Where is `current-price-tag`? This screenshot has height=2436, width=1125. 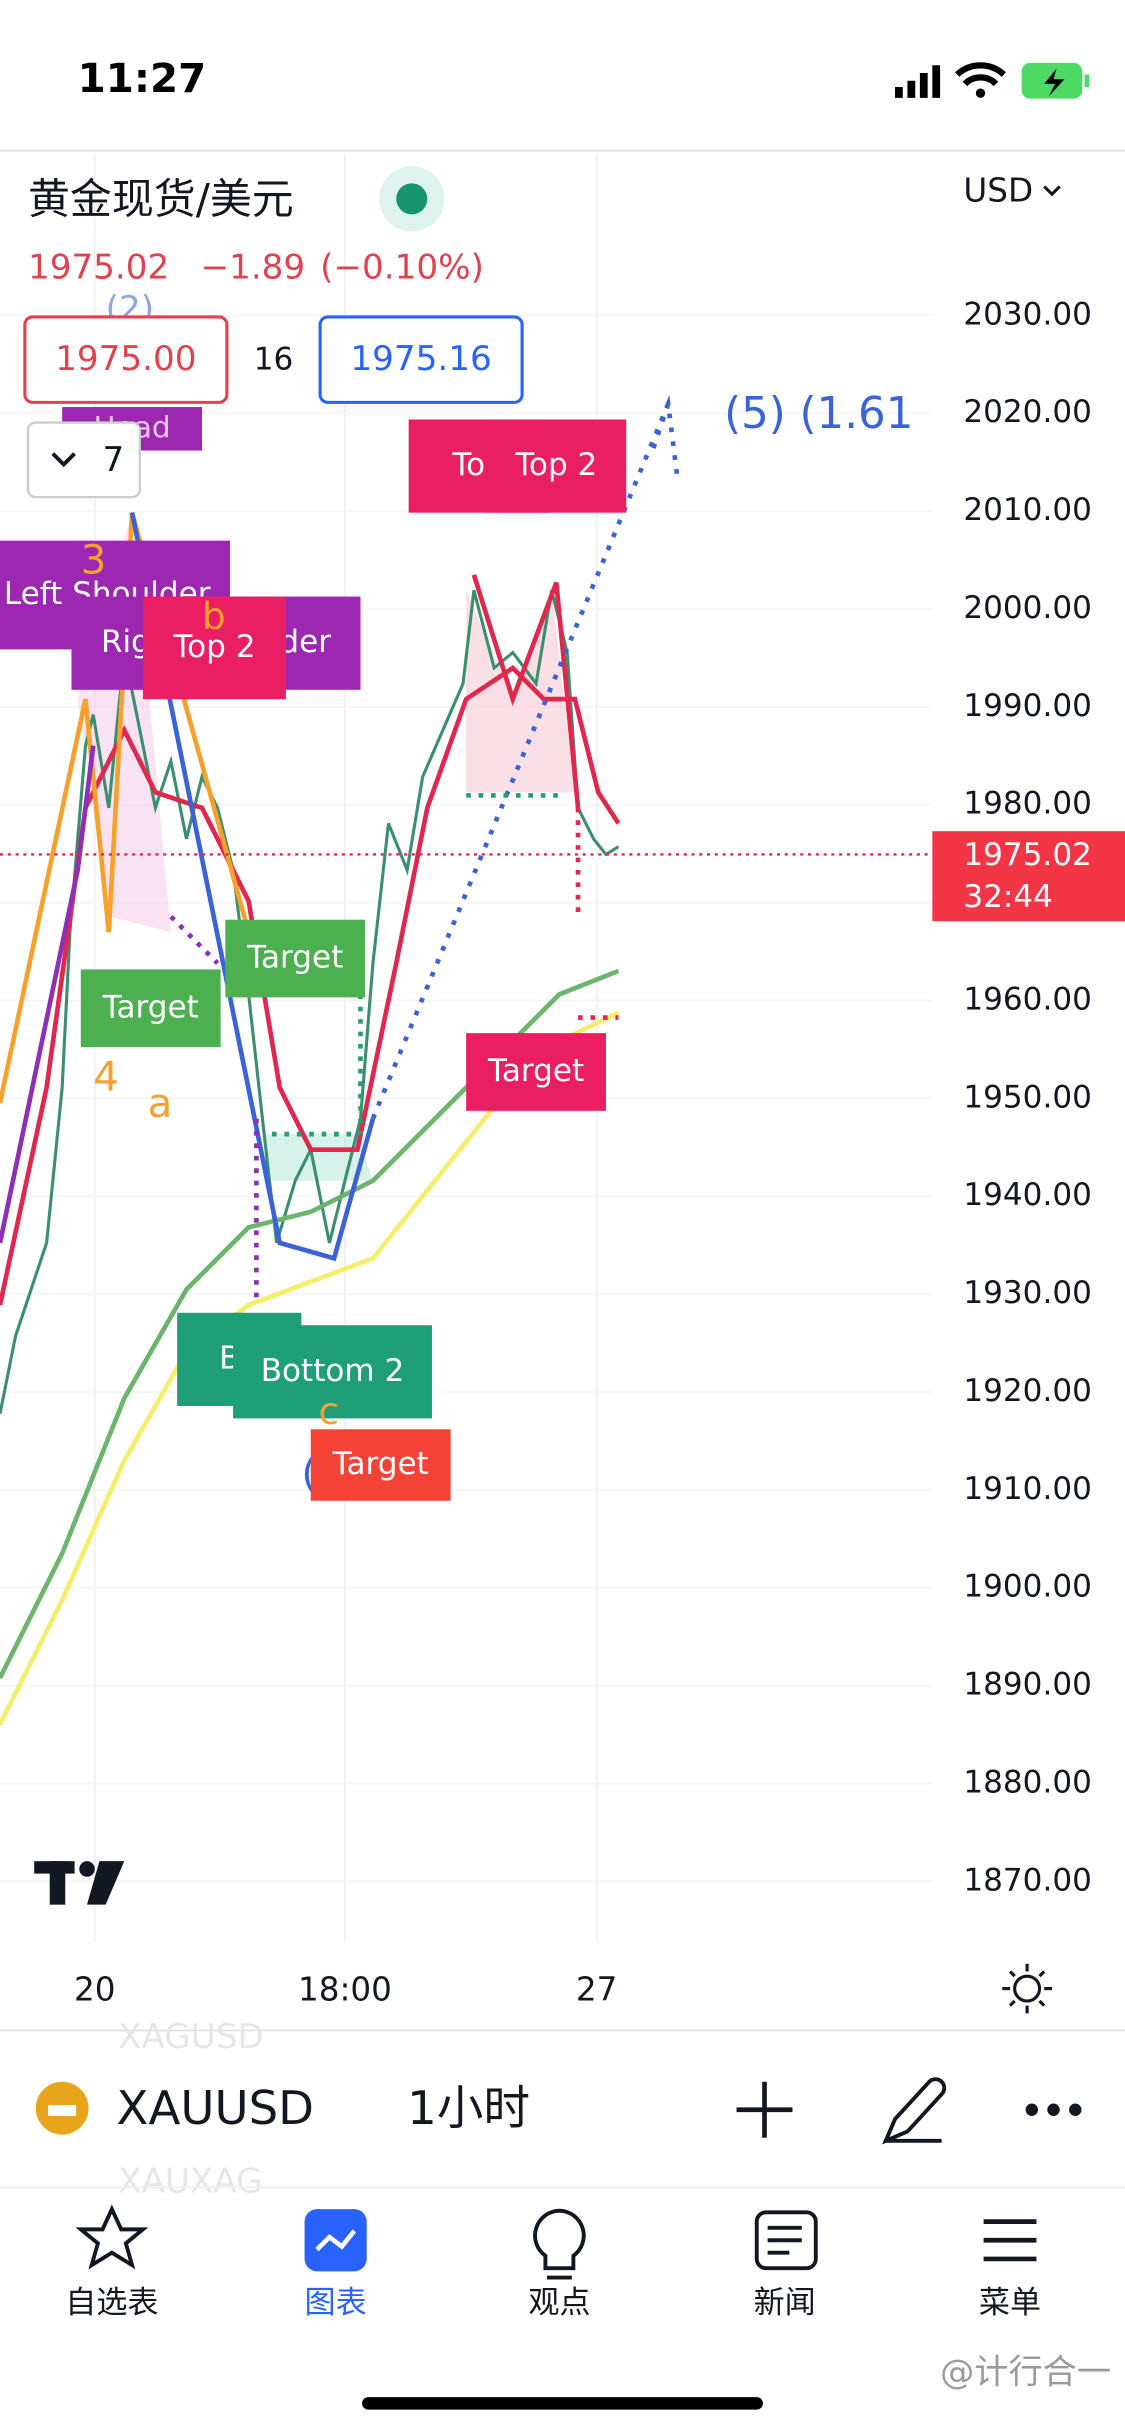
current-price-tag is located at coordinates (1028, 876).